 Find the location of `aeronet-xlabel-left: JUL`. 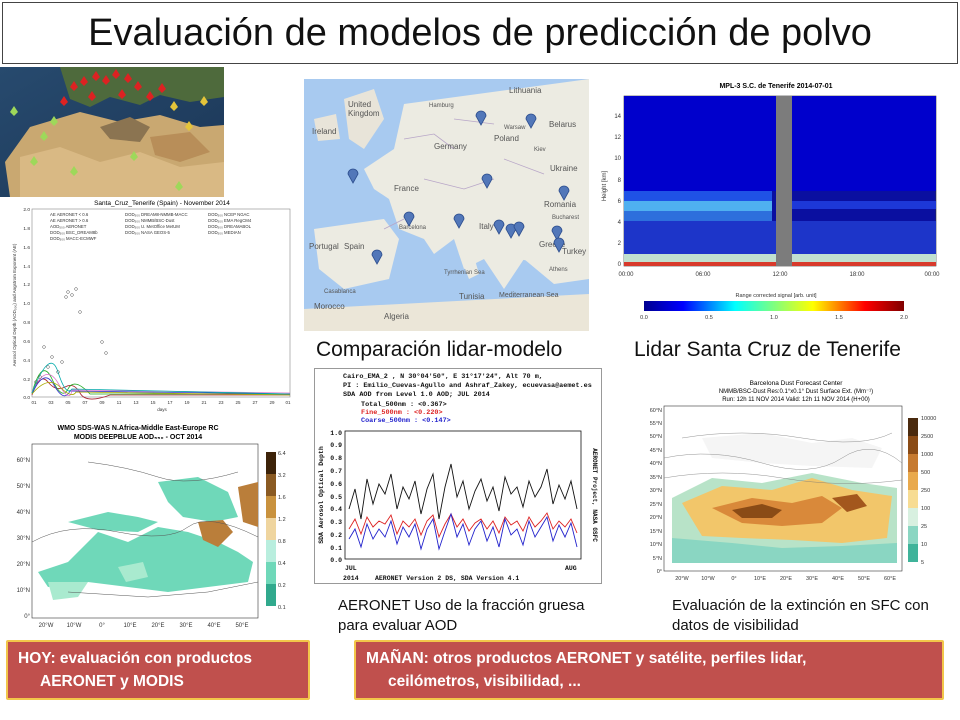

aeronet-xlabel-left: JUL is located at coordinates (351, 568).